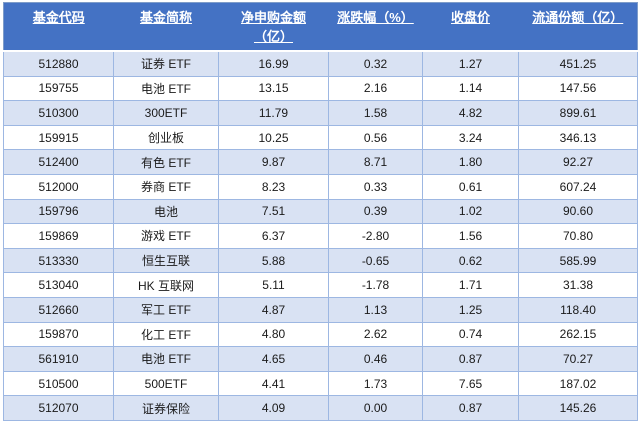 The height and width of the screenshot is (421, 640). What do you see at coordinates (470, 334) in the screenshot?
I see `cell-close: 0.74` at bounding box center [470, 334].